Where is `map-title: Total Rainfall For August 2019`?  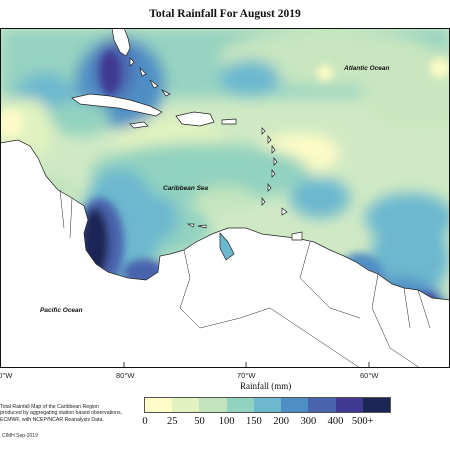 map-title: Total Rainfall For August 2019 is located at coordinates (225, 14).